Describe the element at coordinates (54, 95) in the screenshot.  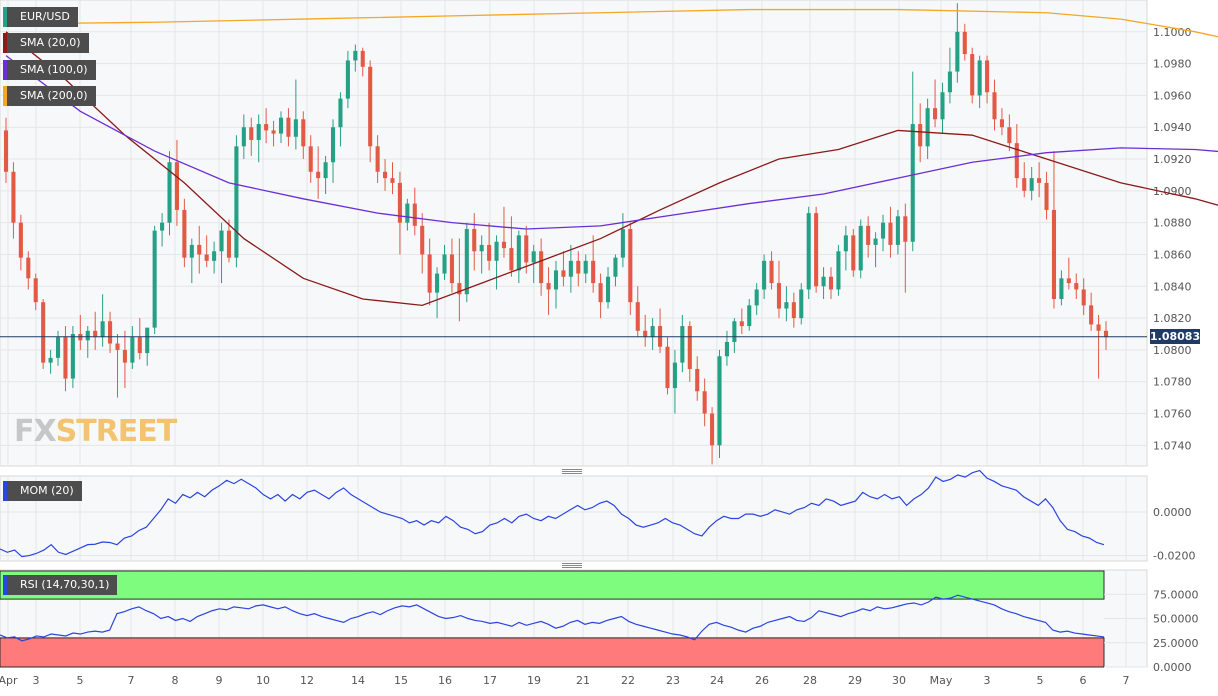
I see `legend-sma200-label: SMA (200,0)` at that location.